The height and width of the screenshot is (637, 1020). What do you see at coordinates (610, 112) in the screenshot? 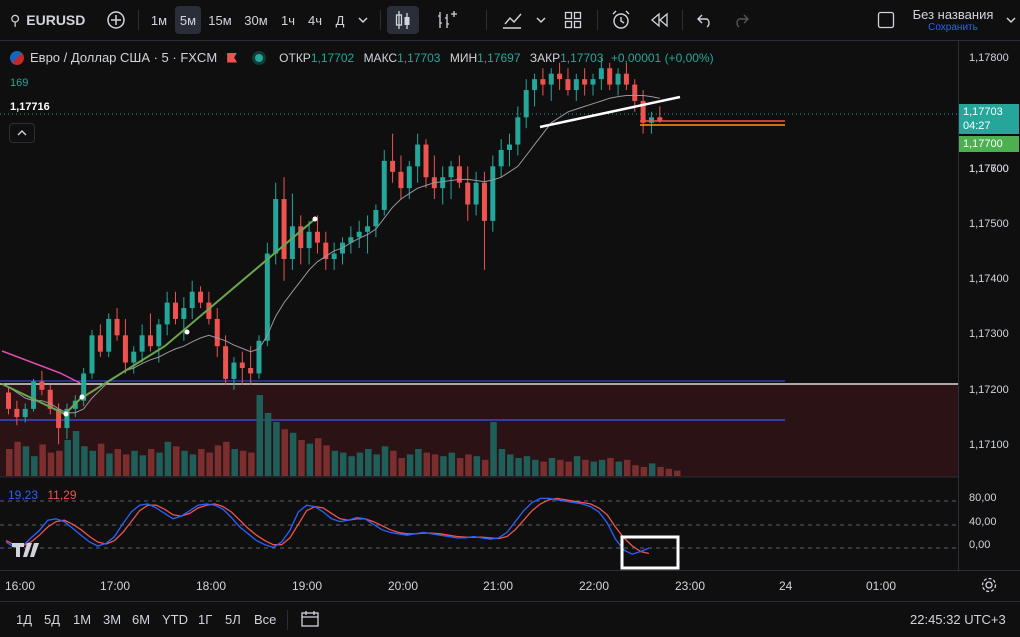
I see `trend-line-white` at bounding box center [610, 112].